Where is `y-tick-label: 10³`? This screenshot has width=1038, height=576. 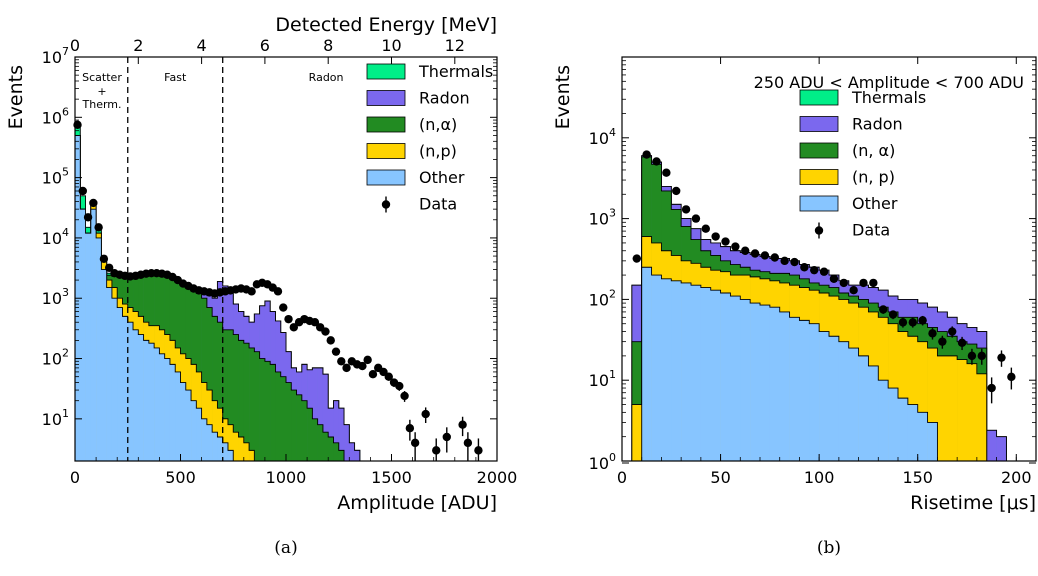
y-tick-label: 10³ is located at coordinates (602, 218).